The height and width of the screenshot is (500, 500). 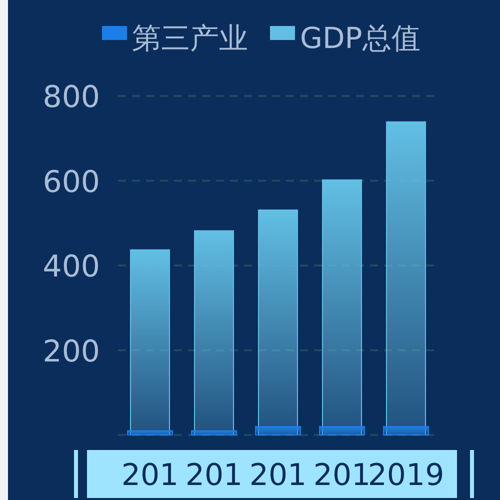 What do you see at coordinates (190, 38) in the screenshot?
I see `legend-label: 第三产业` at bounding box center [190, 38].